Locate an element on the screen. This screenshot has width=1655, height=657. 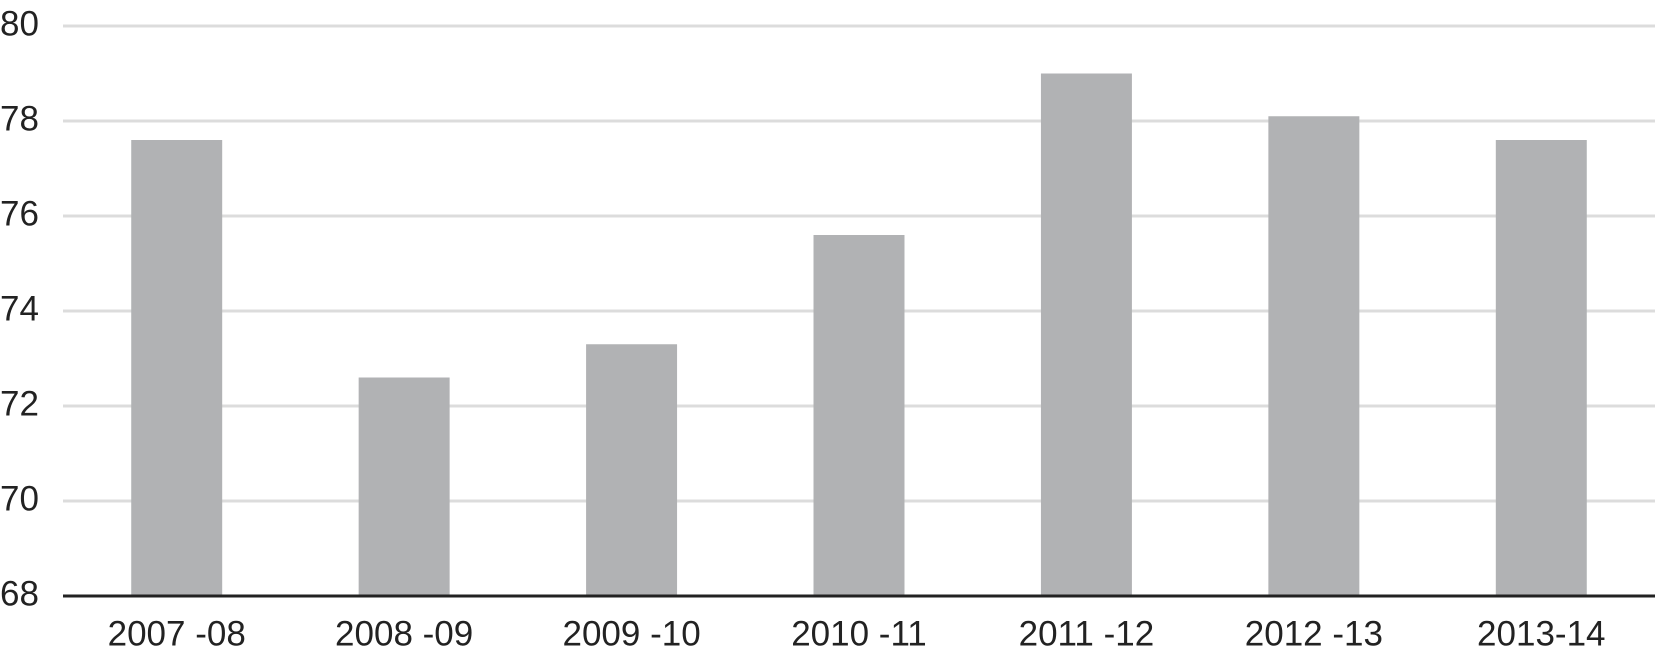
y-tick-label: 72 is located at coordinates (19, 403).